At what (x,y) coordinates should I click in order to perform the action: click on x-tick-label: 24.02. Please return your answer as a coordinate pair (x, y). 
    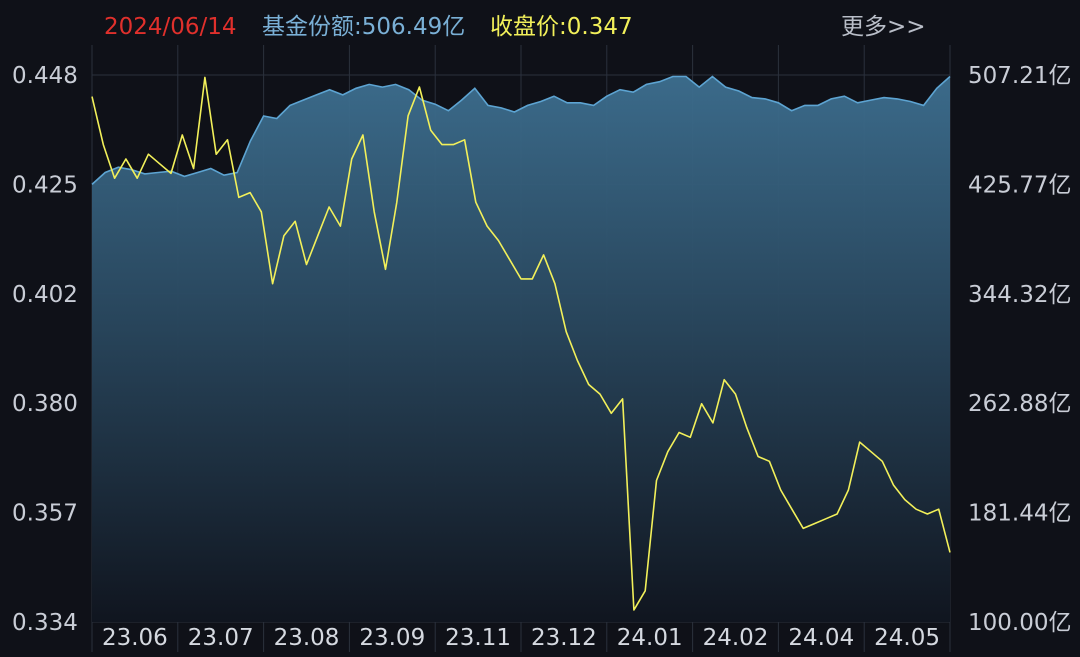
    Looking at the image, I should click on (736, 638).